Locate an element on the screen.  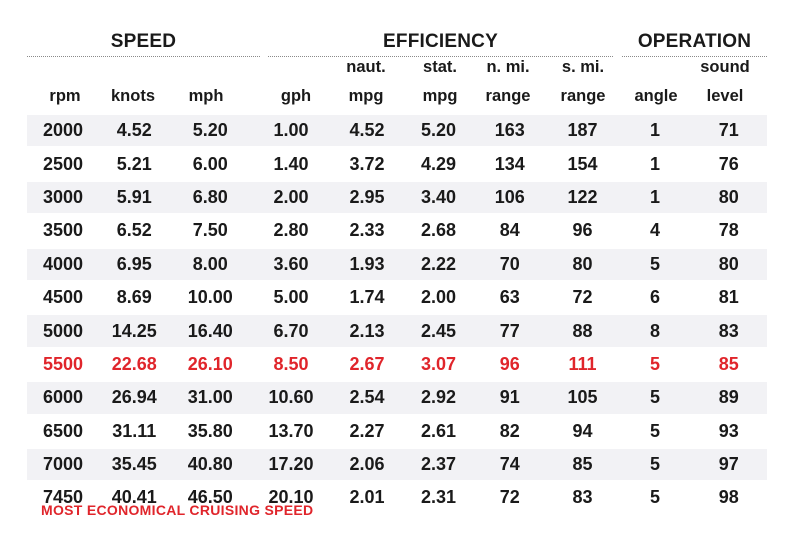
cell-knots: 5.91 is located at coordinates (134, 198).